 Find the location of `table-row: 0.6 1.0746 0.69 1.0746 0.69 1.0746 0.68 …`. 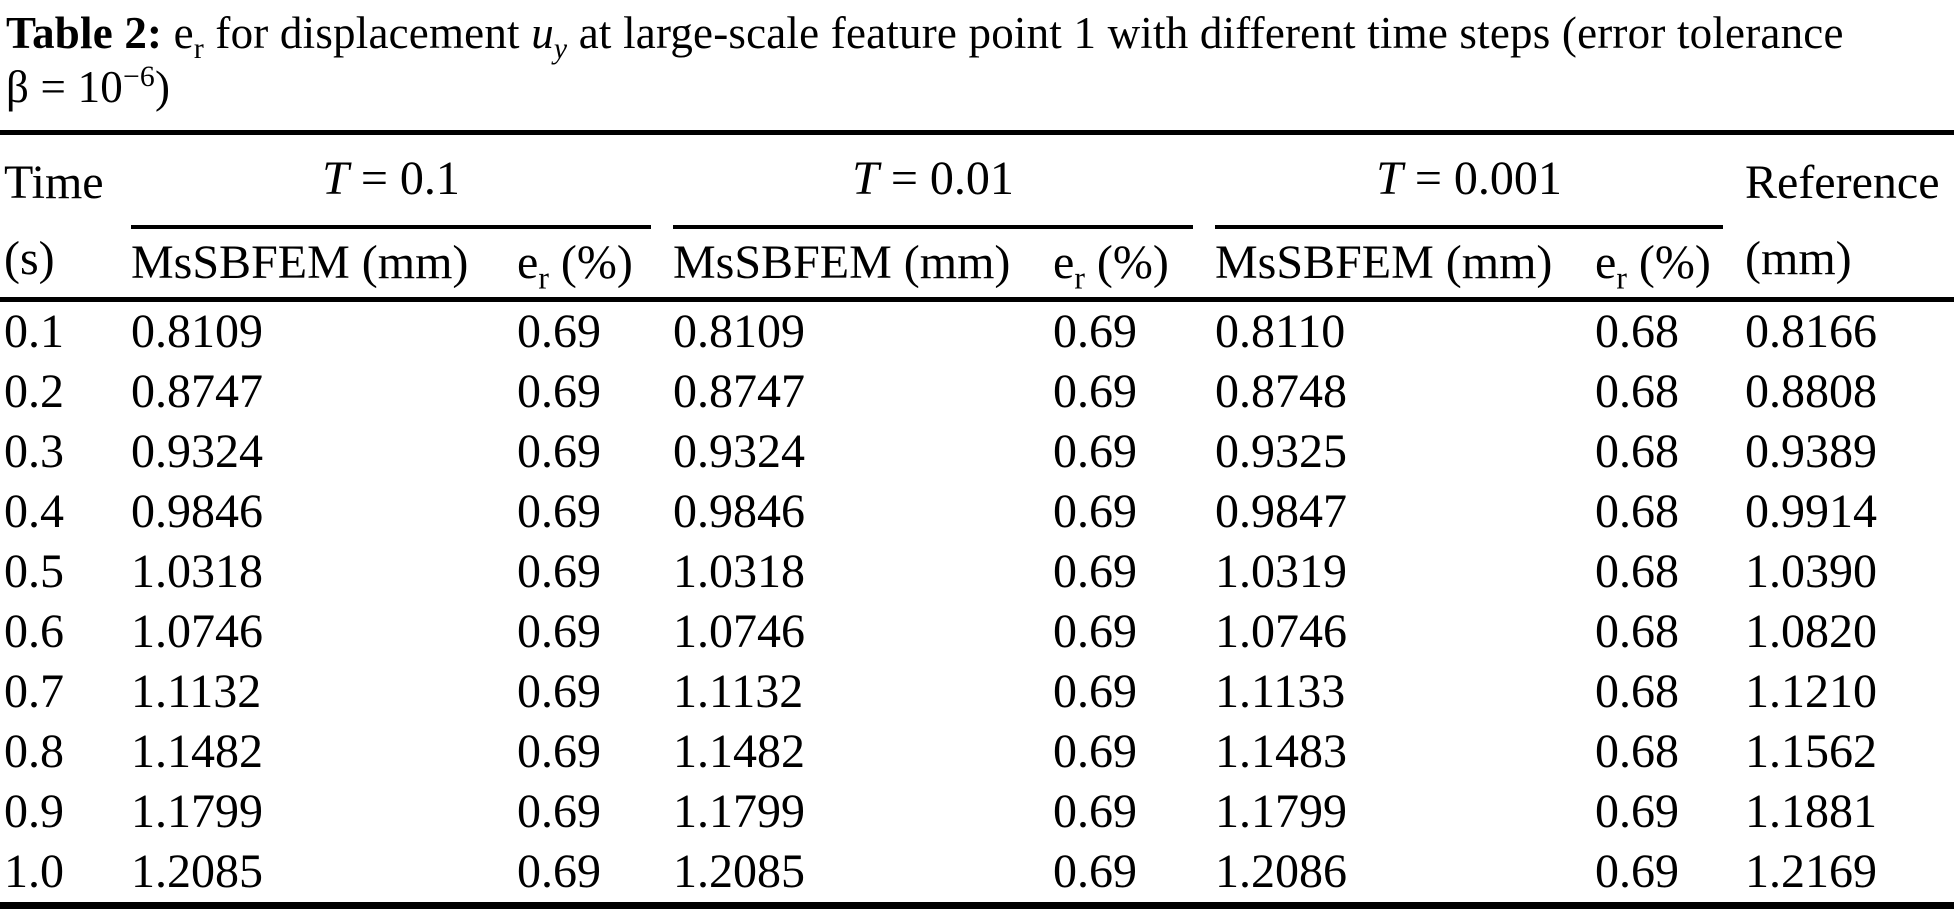

table-row: 0.6 1.0746 0.69 1.0746 0.69 1.0746 0.68 … is located at coordinates (977, 632).